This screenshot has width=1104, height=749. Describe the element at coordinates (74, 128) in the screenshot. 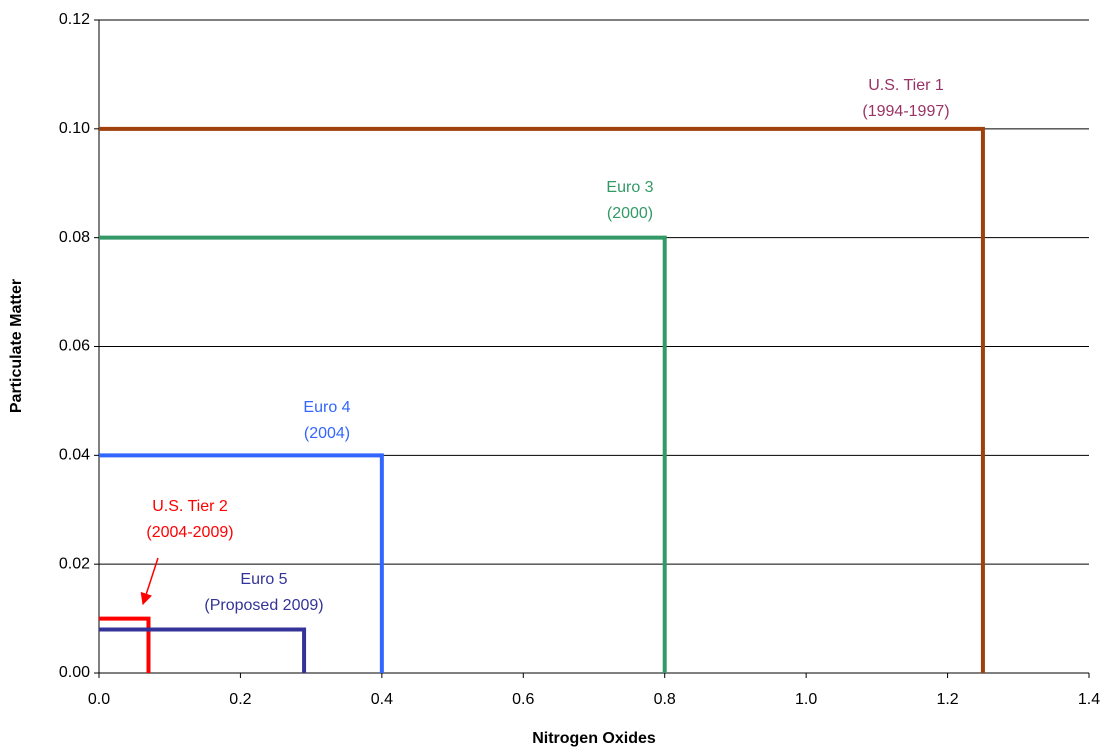

I see `y-tick-label: 0.10` at that location.